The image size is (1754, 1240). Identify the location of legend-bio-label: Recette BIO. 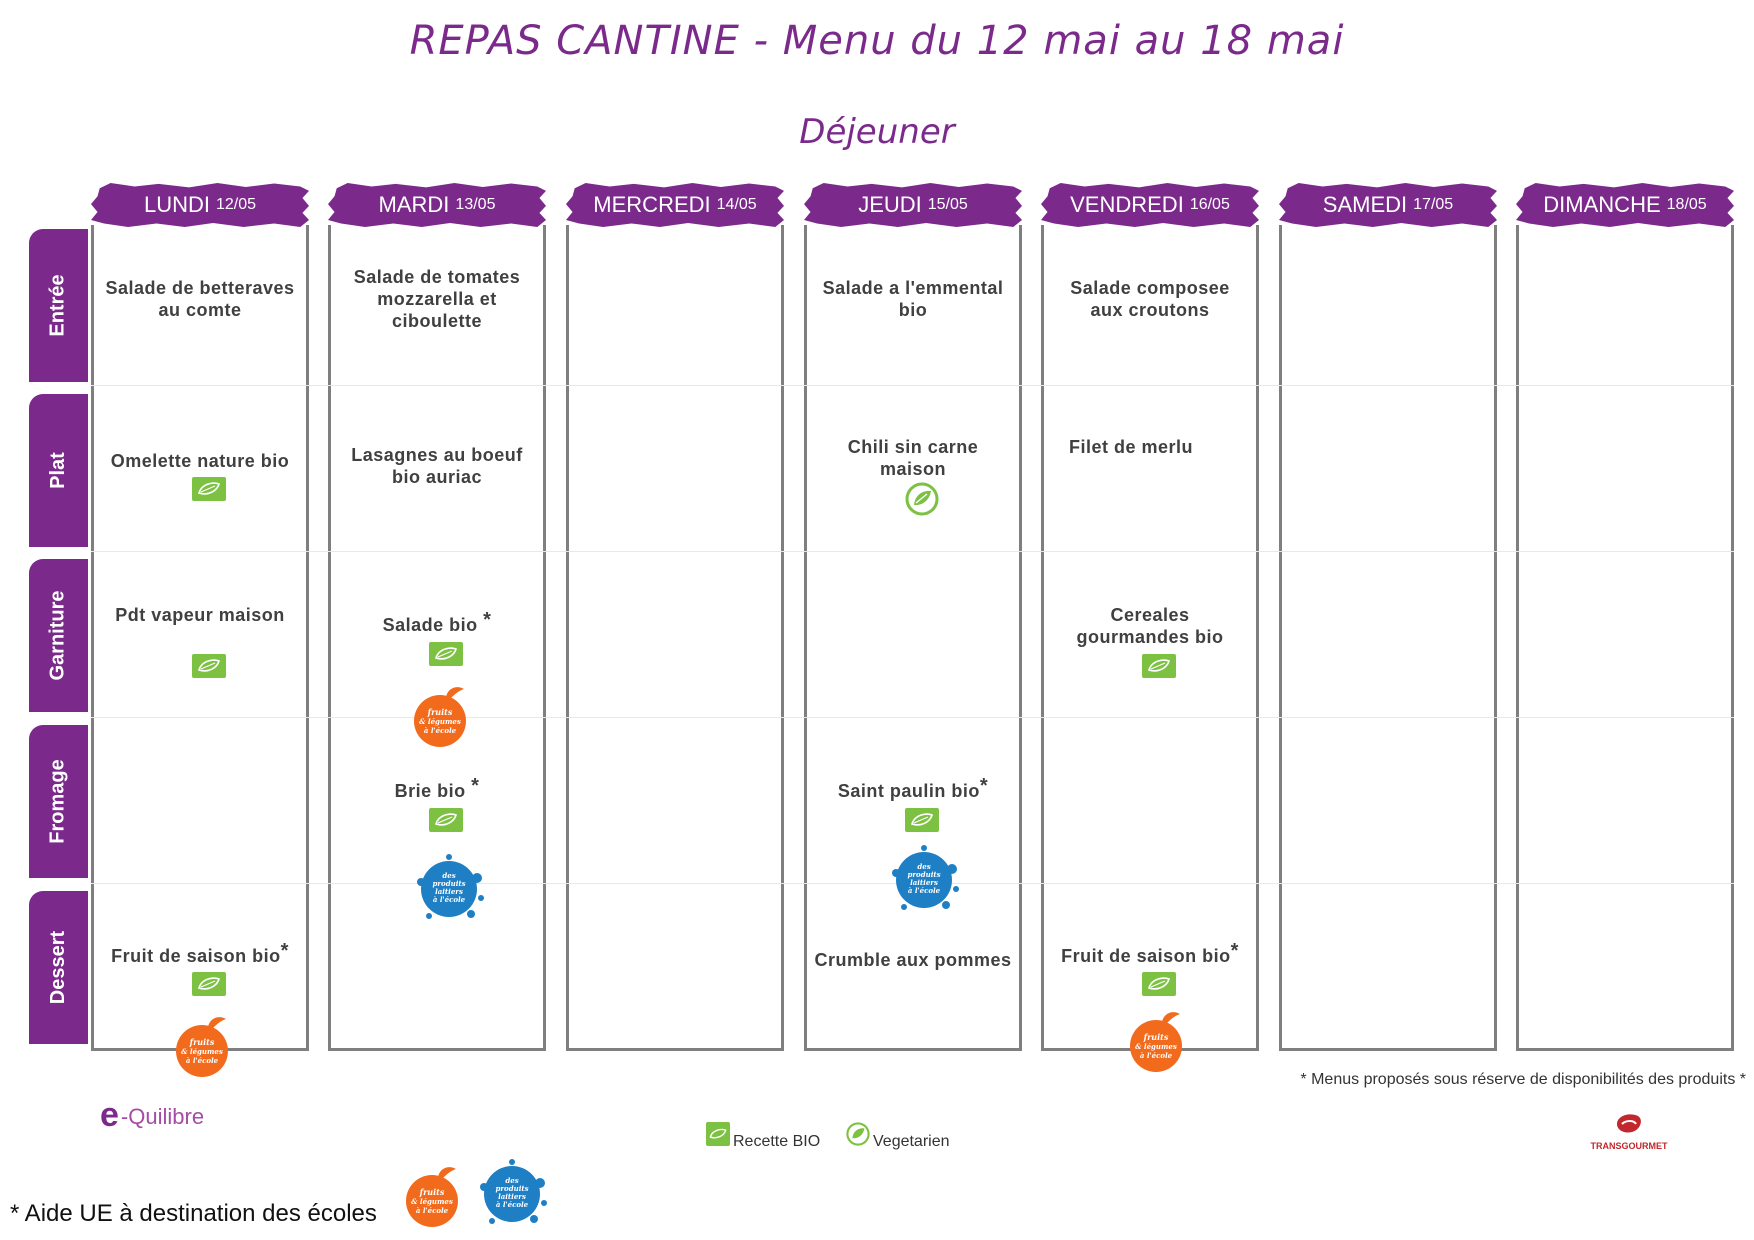
(777, 1141).